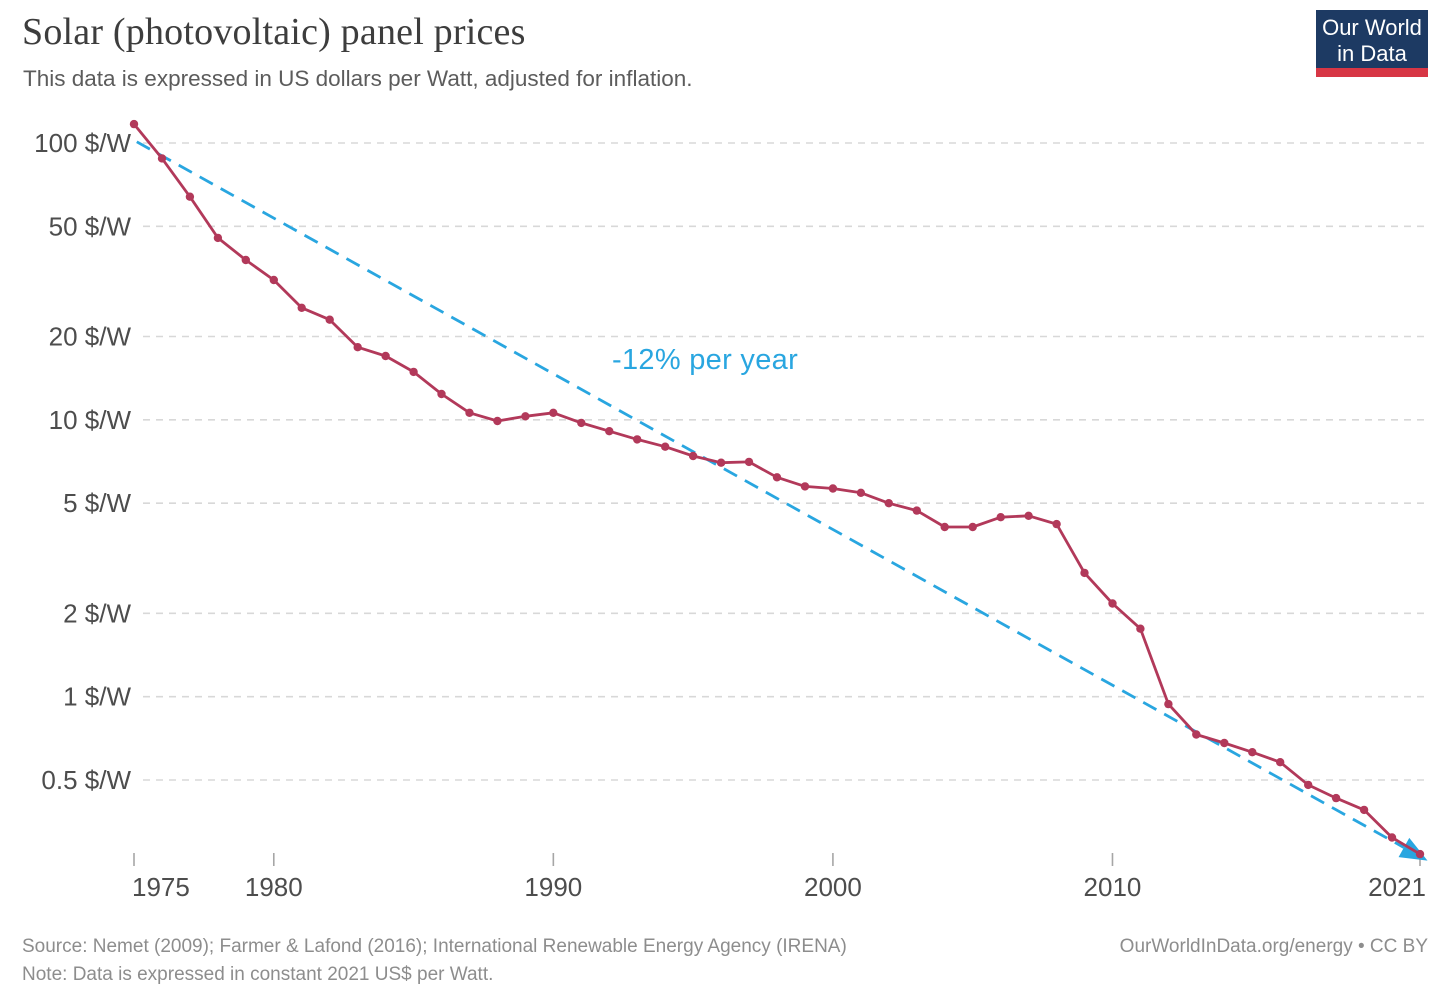 The image size is (1456, 999). I want to click on owid-logo-line1: Our World, so click(1372, 27).